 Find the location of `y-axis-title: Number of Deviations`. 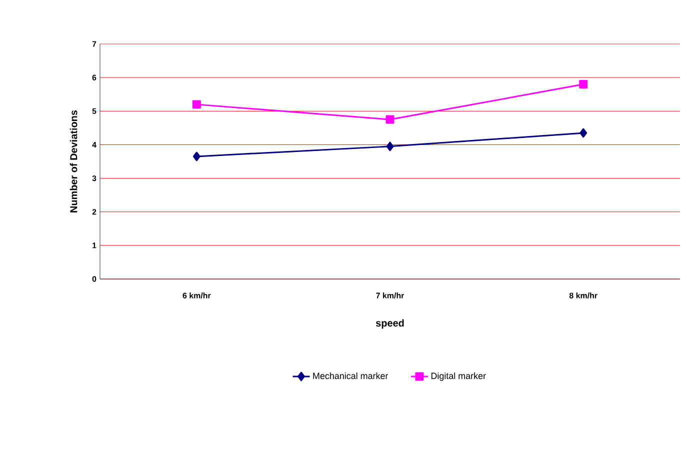

y-axis-title: Number of Deviations is located at coordinates (74, 161).